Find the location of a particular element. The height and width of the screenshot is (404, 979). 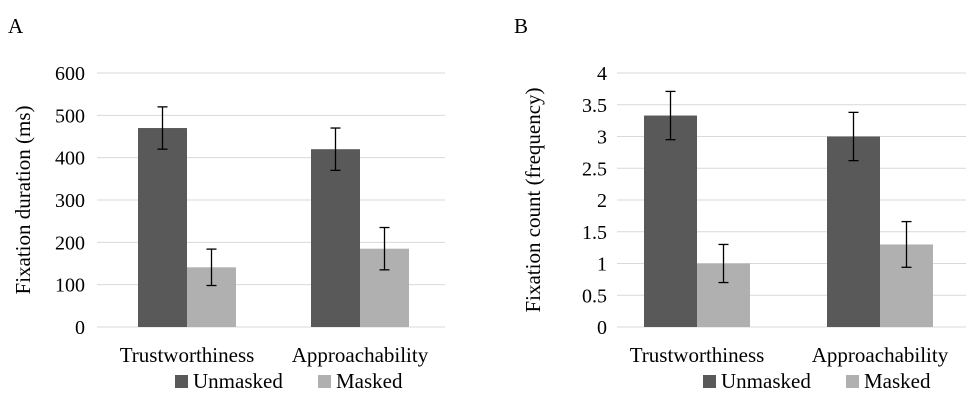

panel-a-y-tick-label: 100 is located at coordinates (70, 286).